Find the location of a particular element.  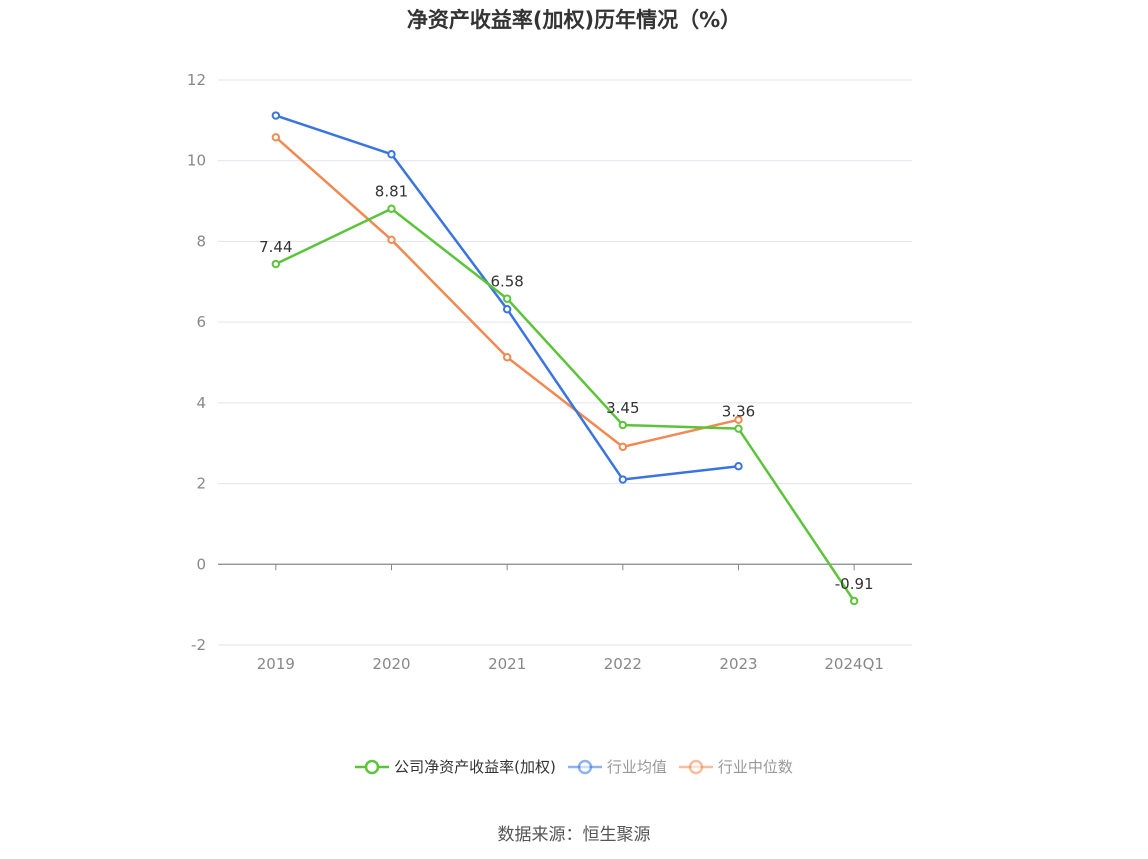

y-axis: -2 0 2 4 6 8 10 12 is located at coordinates (196, 362).